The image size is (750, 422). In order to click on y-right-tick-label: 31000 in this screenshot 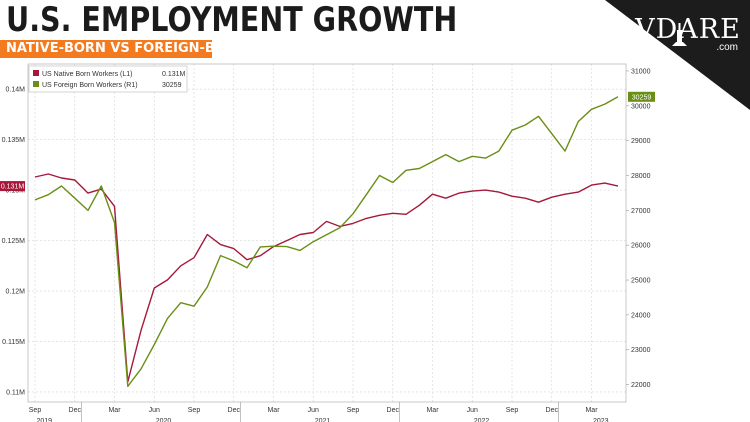, I will do `click(641, 71)`.